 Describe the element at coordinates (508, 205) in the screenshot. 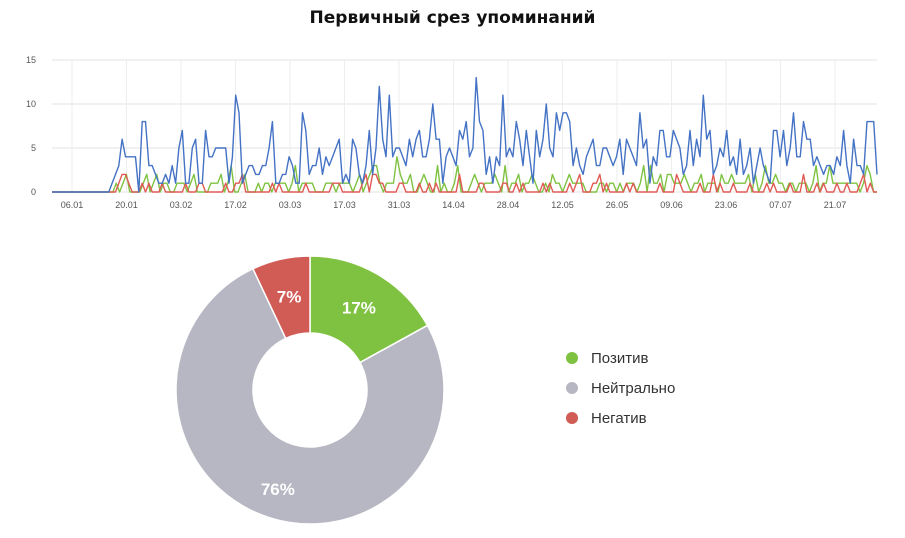

I see `x-tick-label: 28.04` at that location.